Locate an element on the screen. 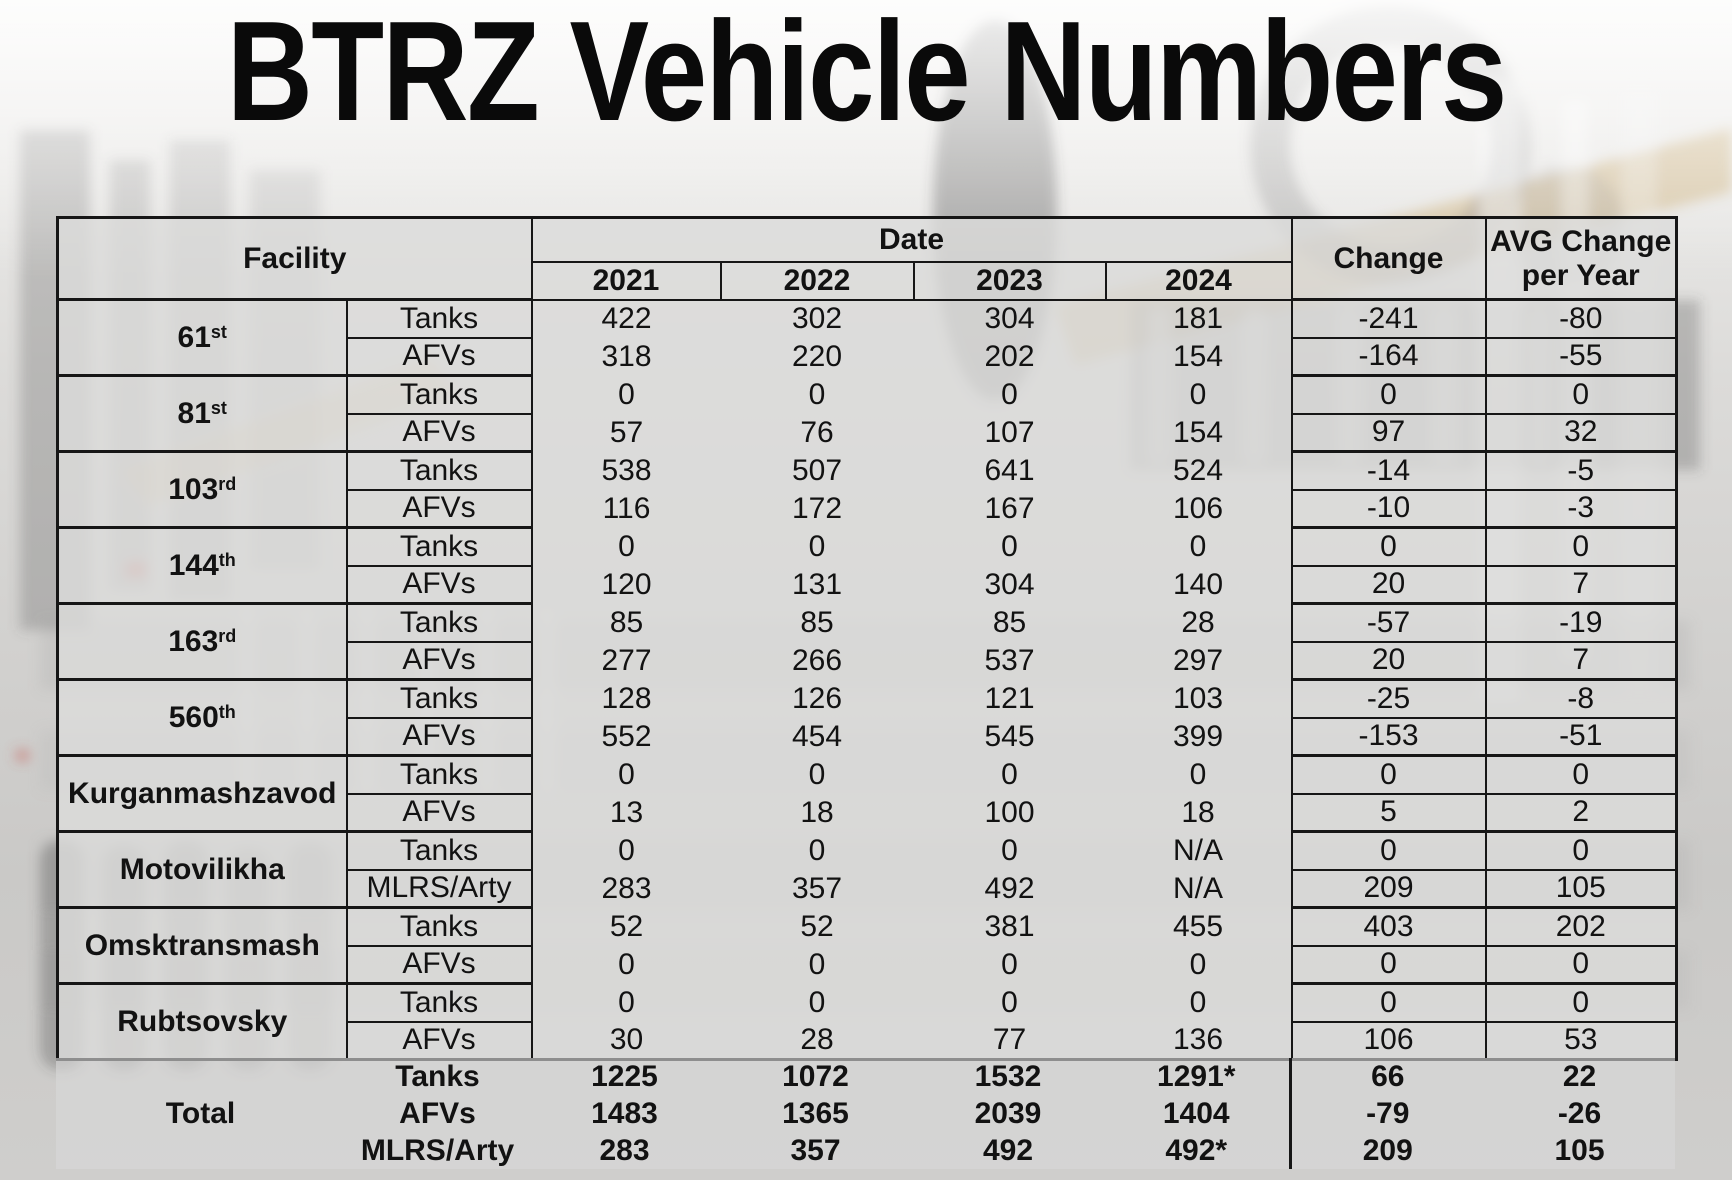 This screenshot has height=1180, width=1732. change-value-cell: 97 is located at coordinates (1388, 432).